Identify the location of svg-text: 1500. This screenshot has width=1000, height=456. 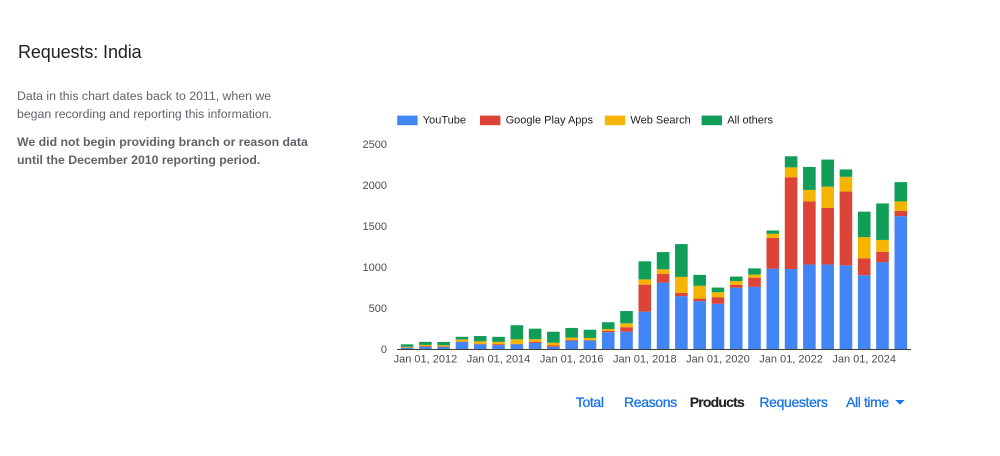
(375, 227).